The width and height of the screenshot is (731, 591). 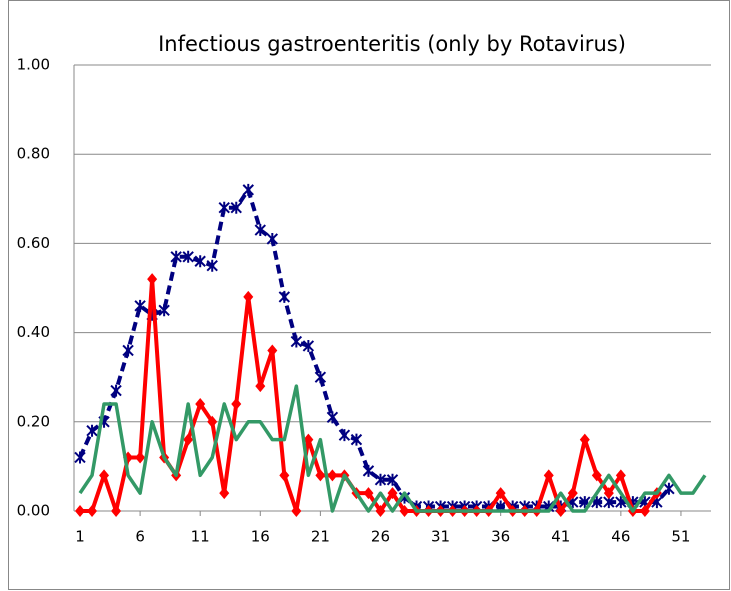 I want to click on x-tick-label: 51, so click(x=680, y=537).